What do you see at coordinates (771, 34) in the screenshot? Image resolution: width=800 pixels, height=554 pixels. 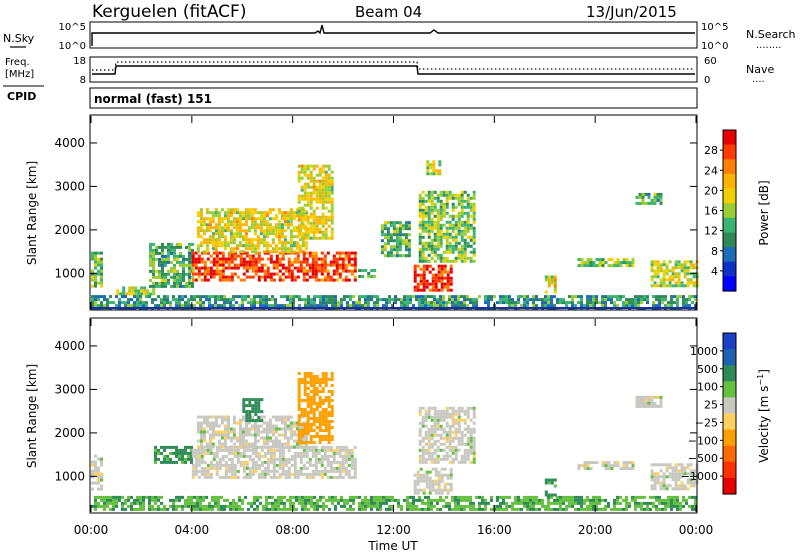 I see `noise-right-label: N.Search` at bounding box center [771, 34].